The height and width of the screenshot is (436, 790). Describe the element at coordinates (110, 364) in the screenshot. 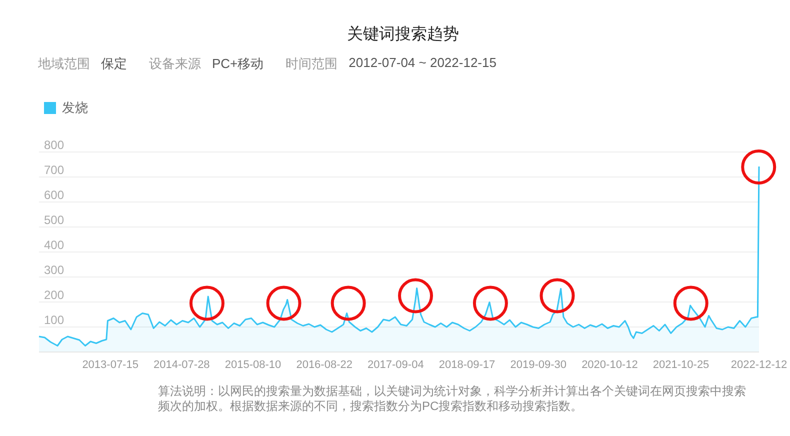

I see `x-tick-label: 2013-07-15` at that location.